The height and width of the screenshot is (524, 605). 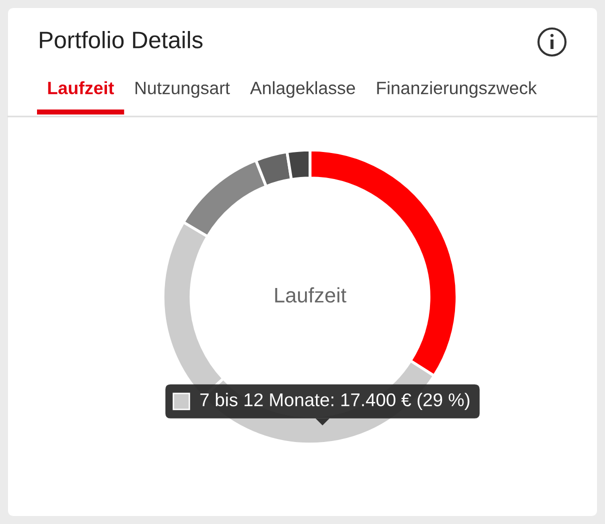 What do you see at coordinates (183, 90) in the screenshot?
I see `text: Nutzungsart` at bounding box center [183, 90].